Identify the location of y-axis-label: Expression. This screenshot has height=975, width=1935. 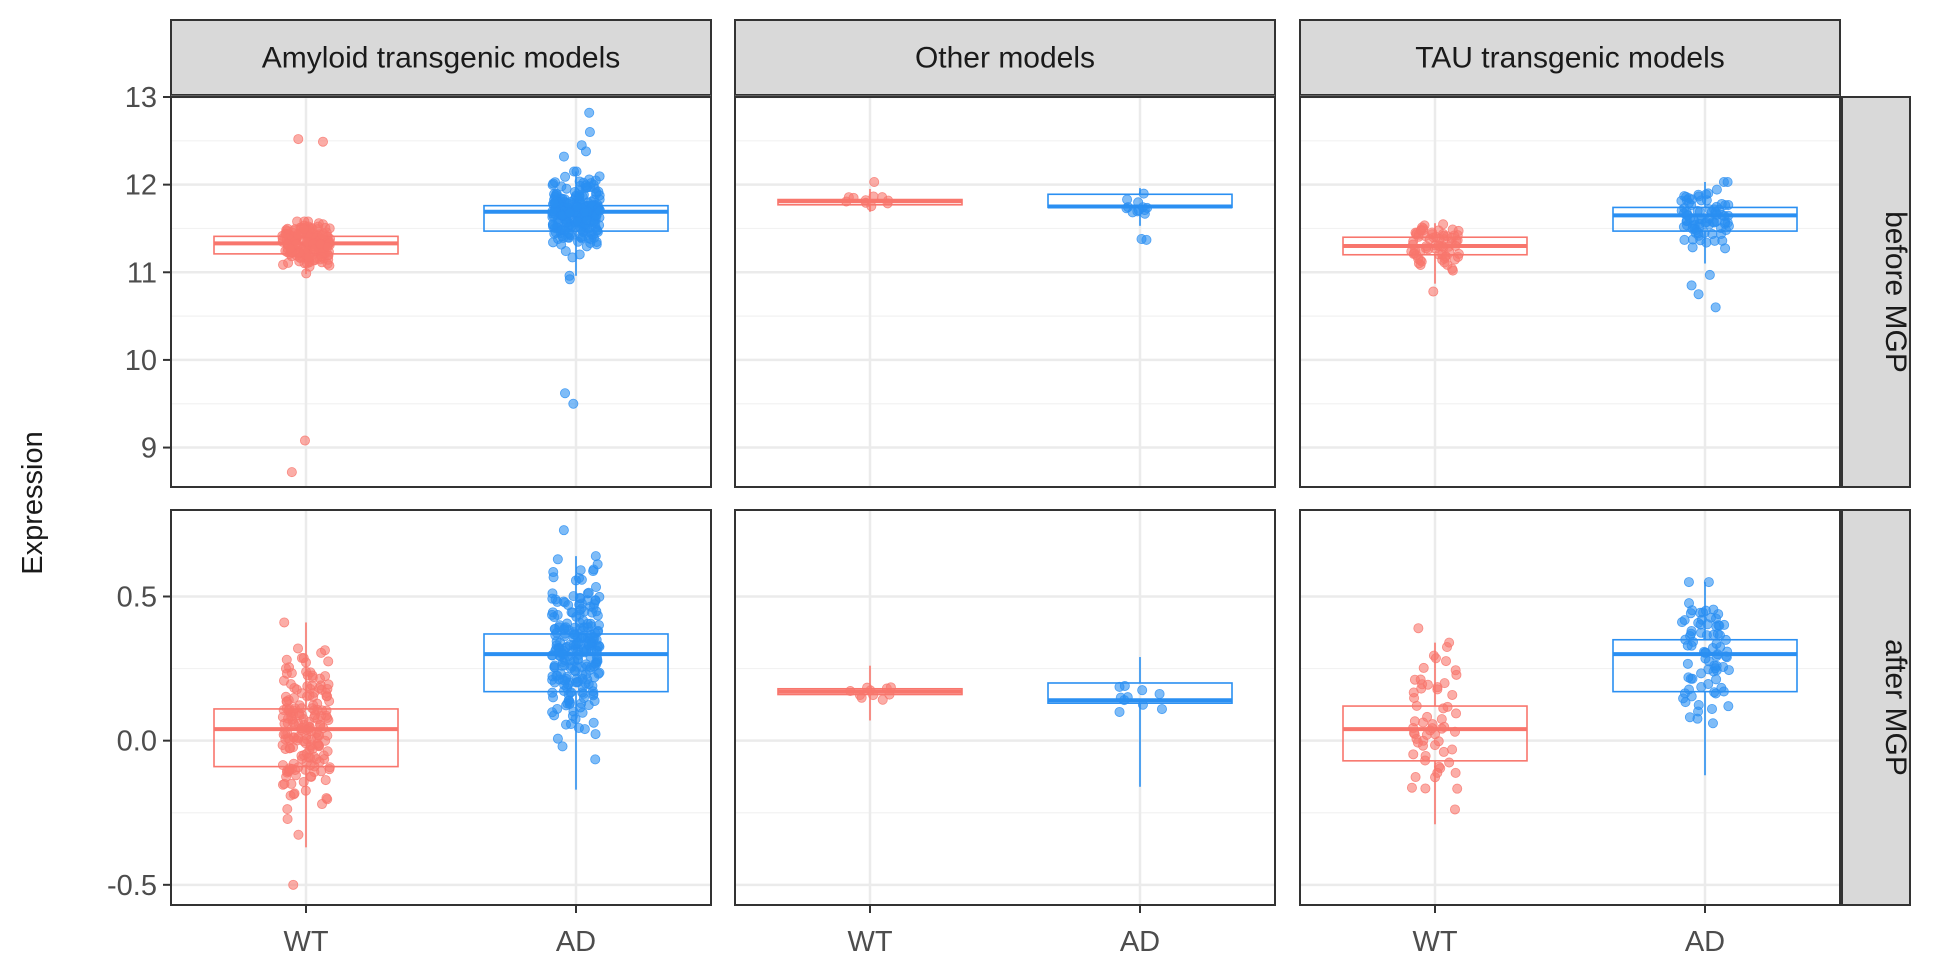
(33, 502).